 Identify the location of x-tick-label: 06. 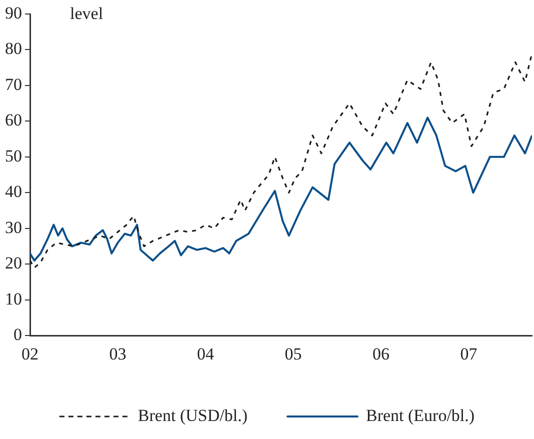
(381, 354).